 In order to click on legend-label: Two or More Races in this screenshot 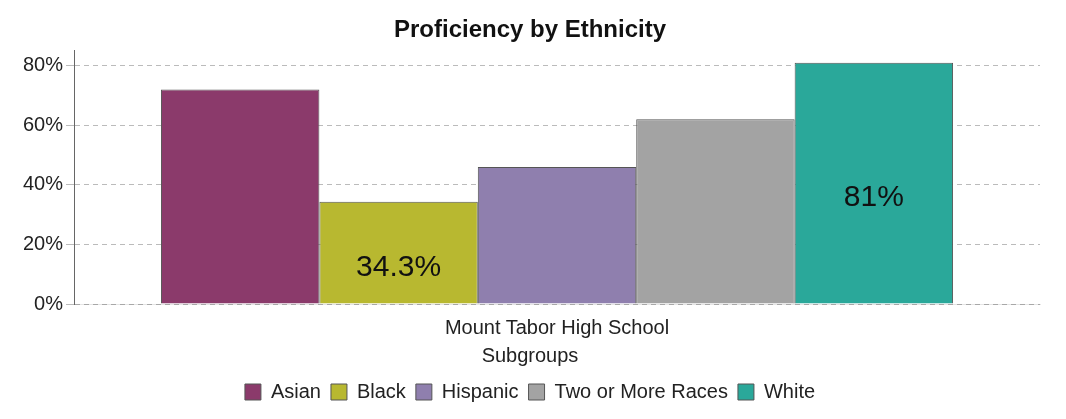, I will do `click(641, 390)`.